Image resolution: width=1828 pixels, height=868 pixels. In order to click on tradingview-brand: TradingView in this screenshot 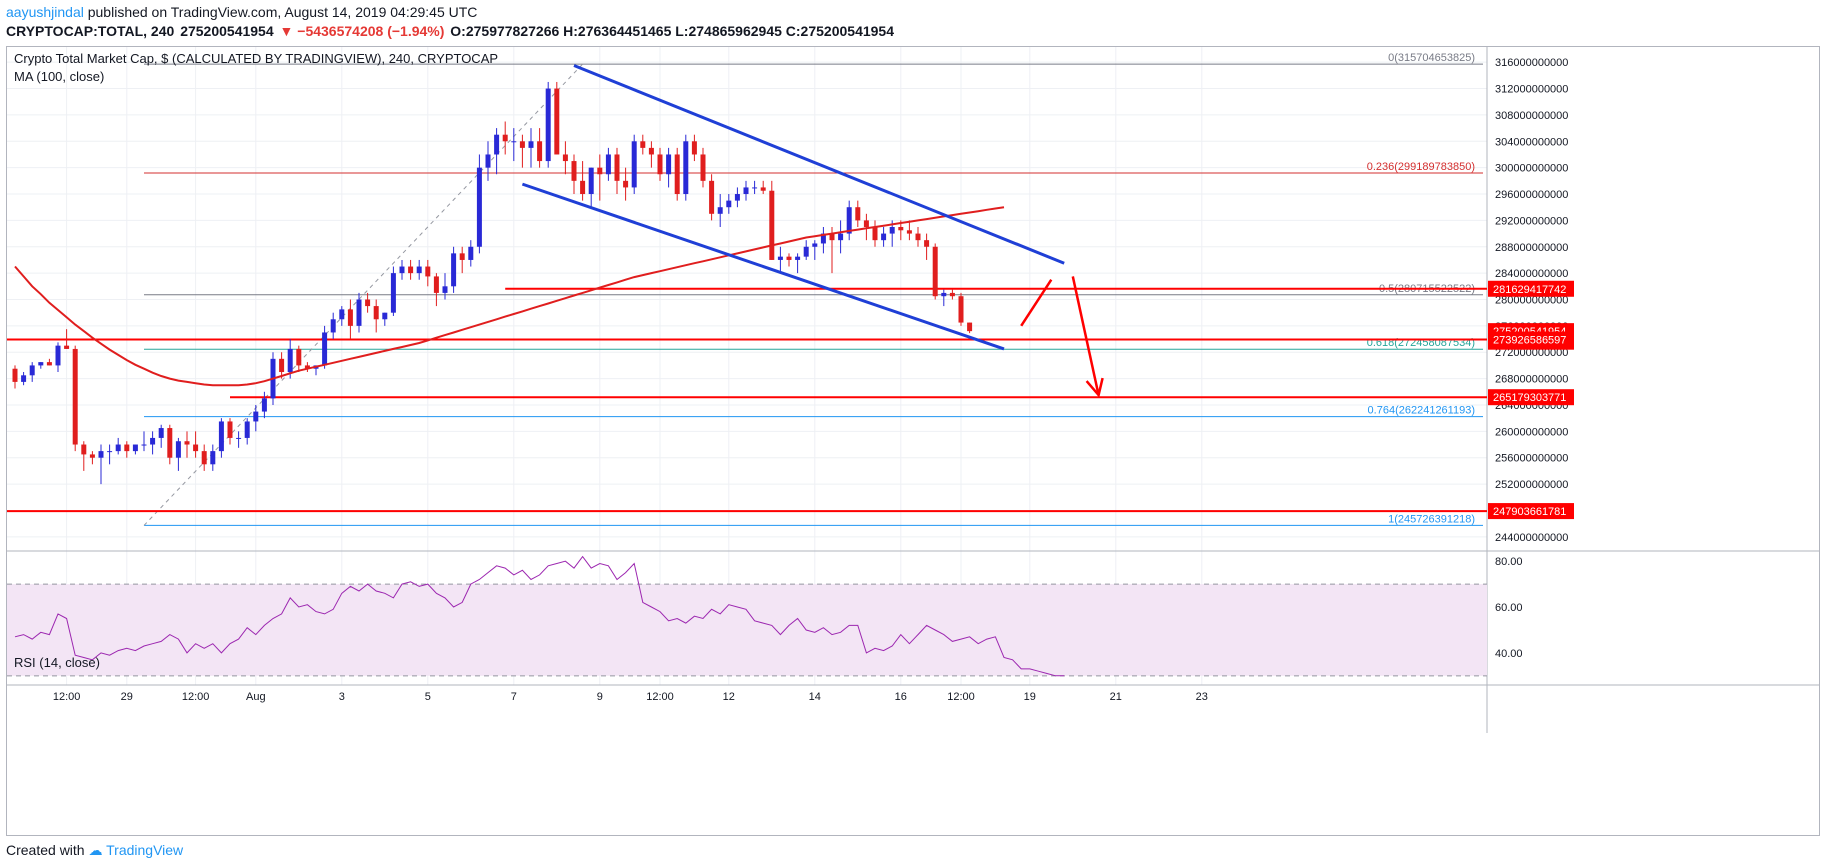, I will do `click(145, 850)`.